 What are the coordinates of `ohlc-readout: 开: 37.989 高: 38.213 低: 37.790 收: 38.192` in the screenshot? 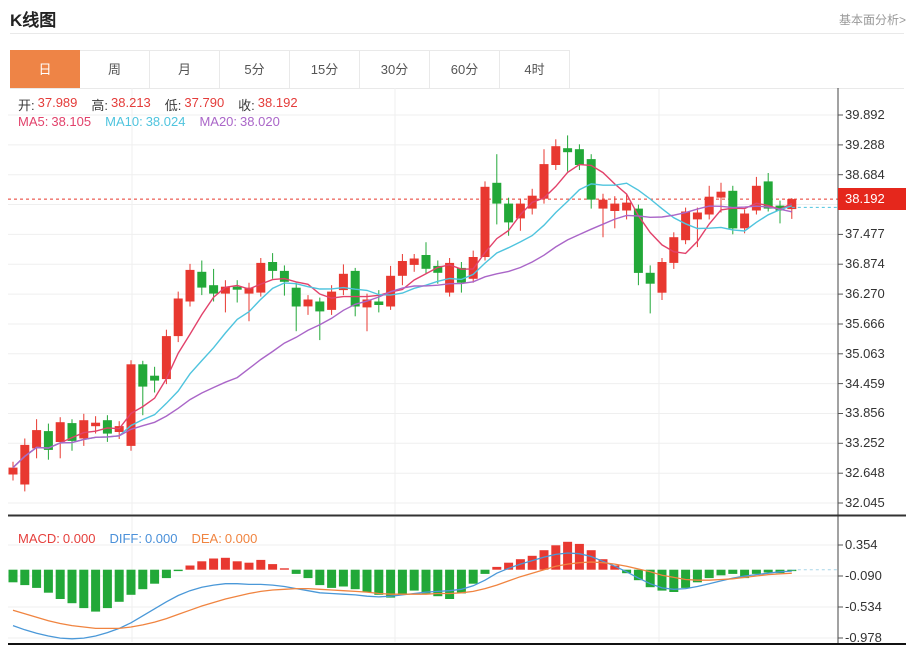 It's located at (158, 104).